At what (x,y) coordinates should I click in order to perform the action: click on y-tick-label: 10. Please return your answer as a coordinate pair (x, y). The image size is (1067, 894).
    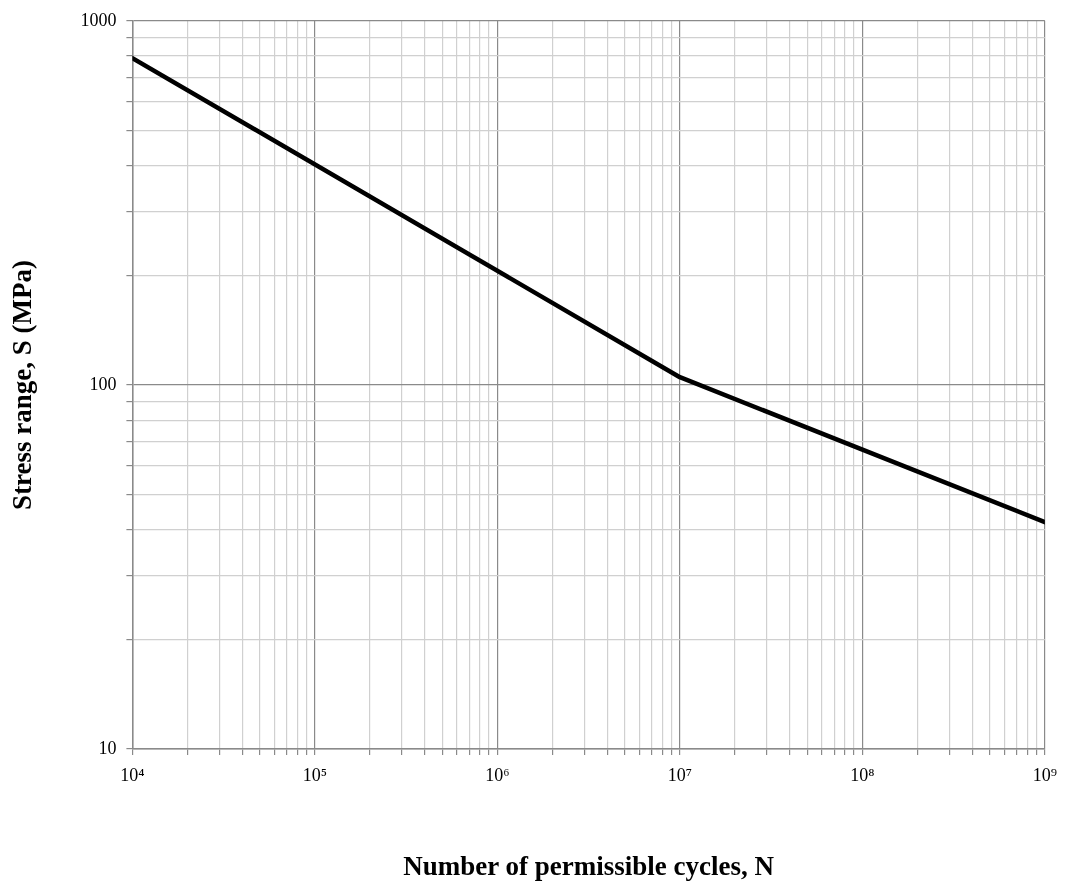
    Looking at the image, I should click on (107, 747).